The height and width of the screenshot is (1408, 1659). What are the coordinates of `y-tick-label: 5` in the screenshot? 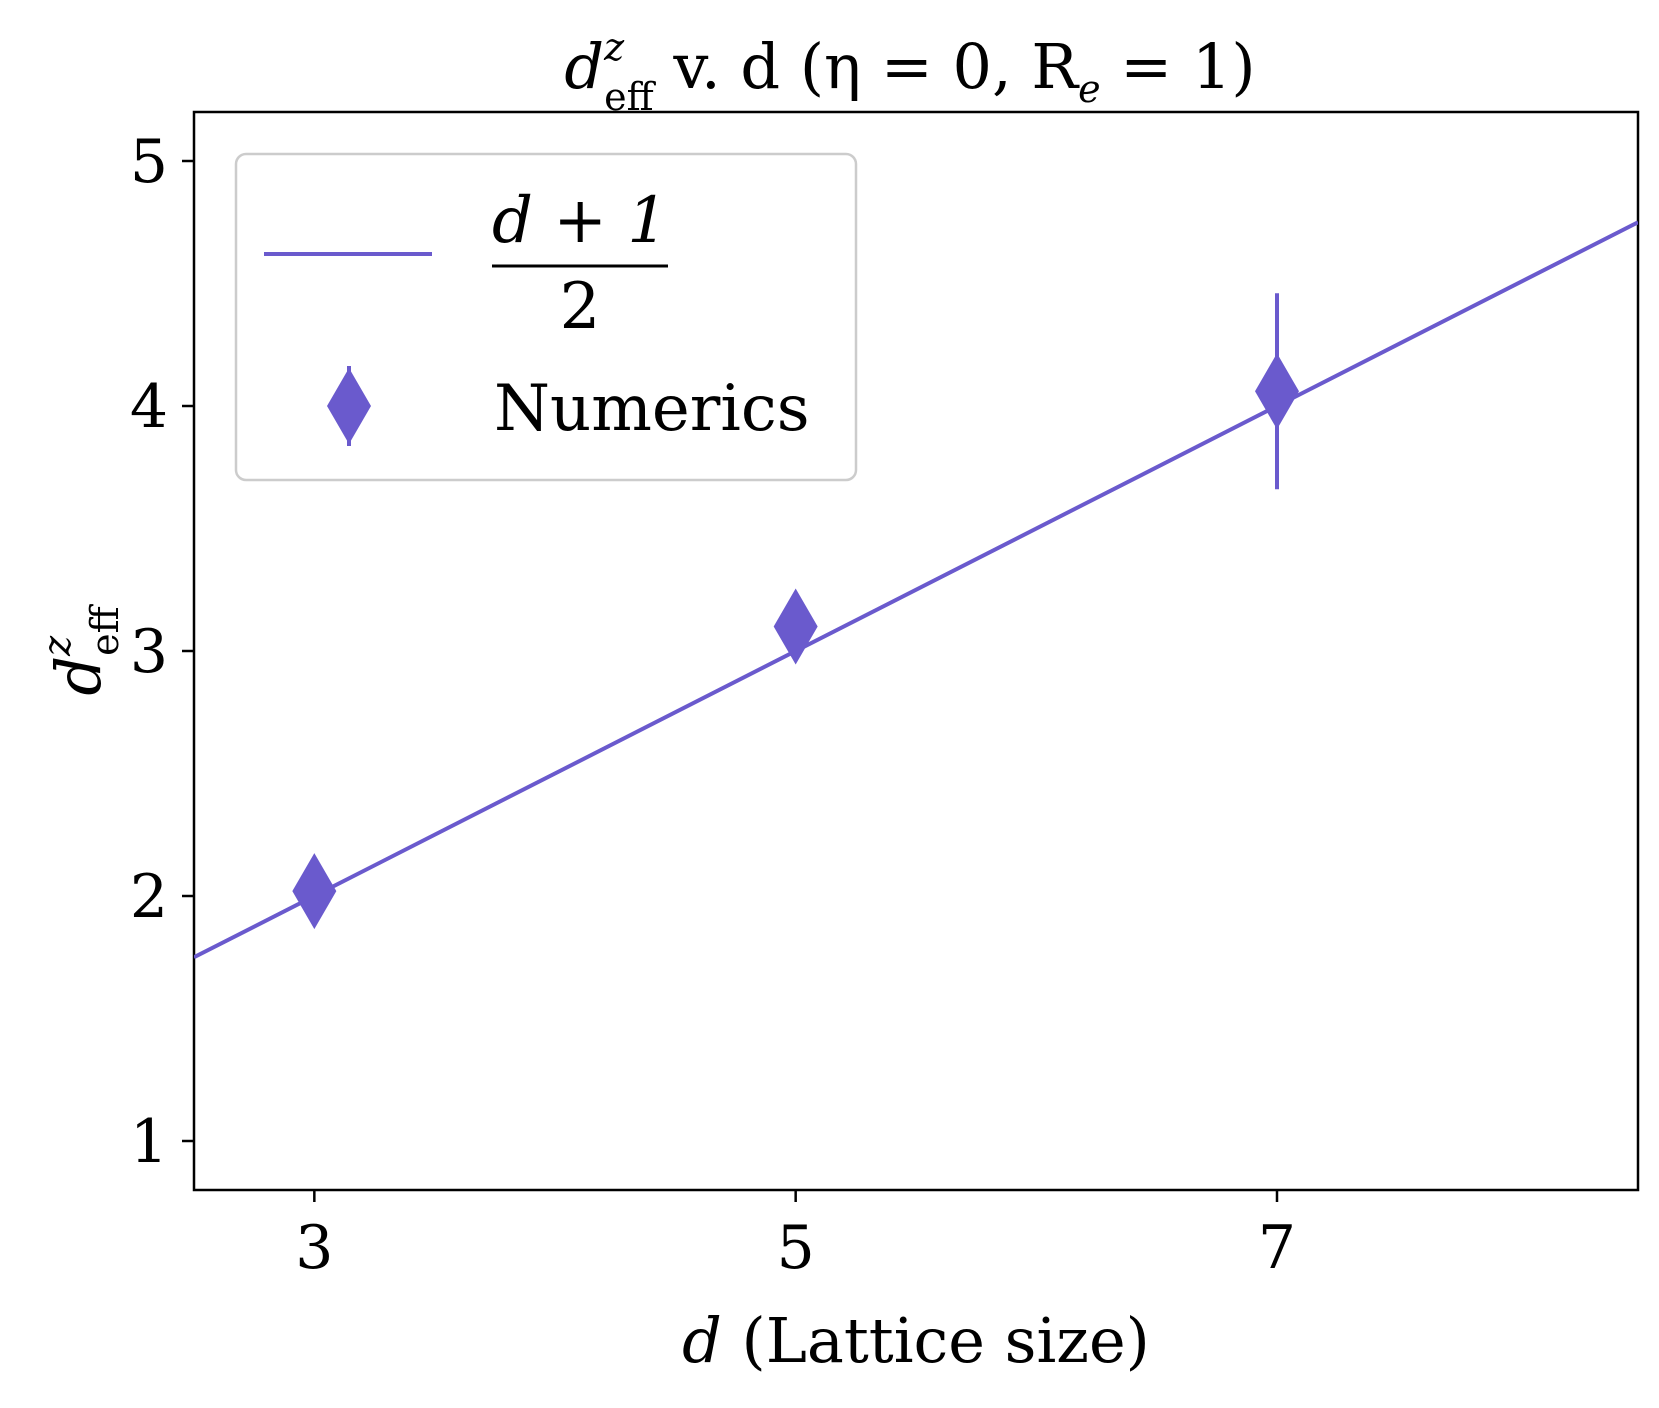 It's located at (149, 162).